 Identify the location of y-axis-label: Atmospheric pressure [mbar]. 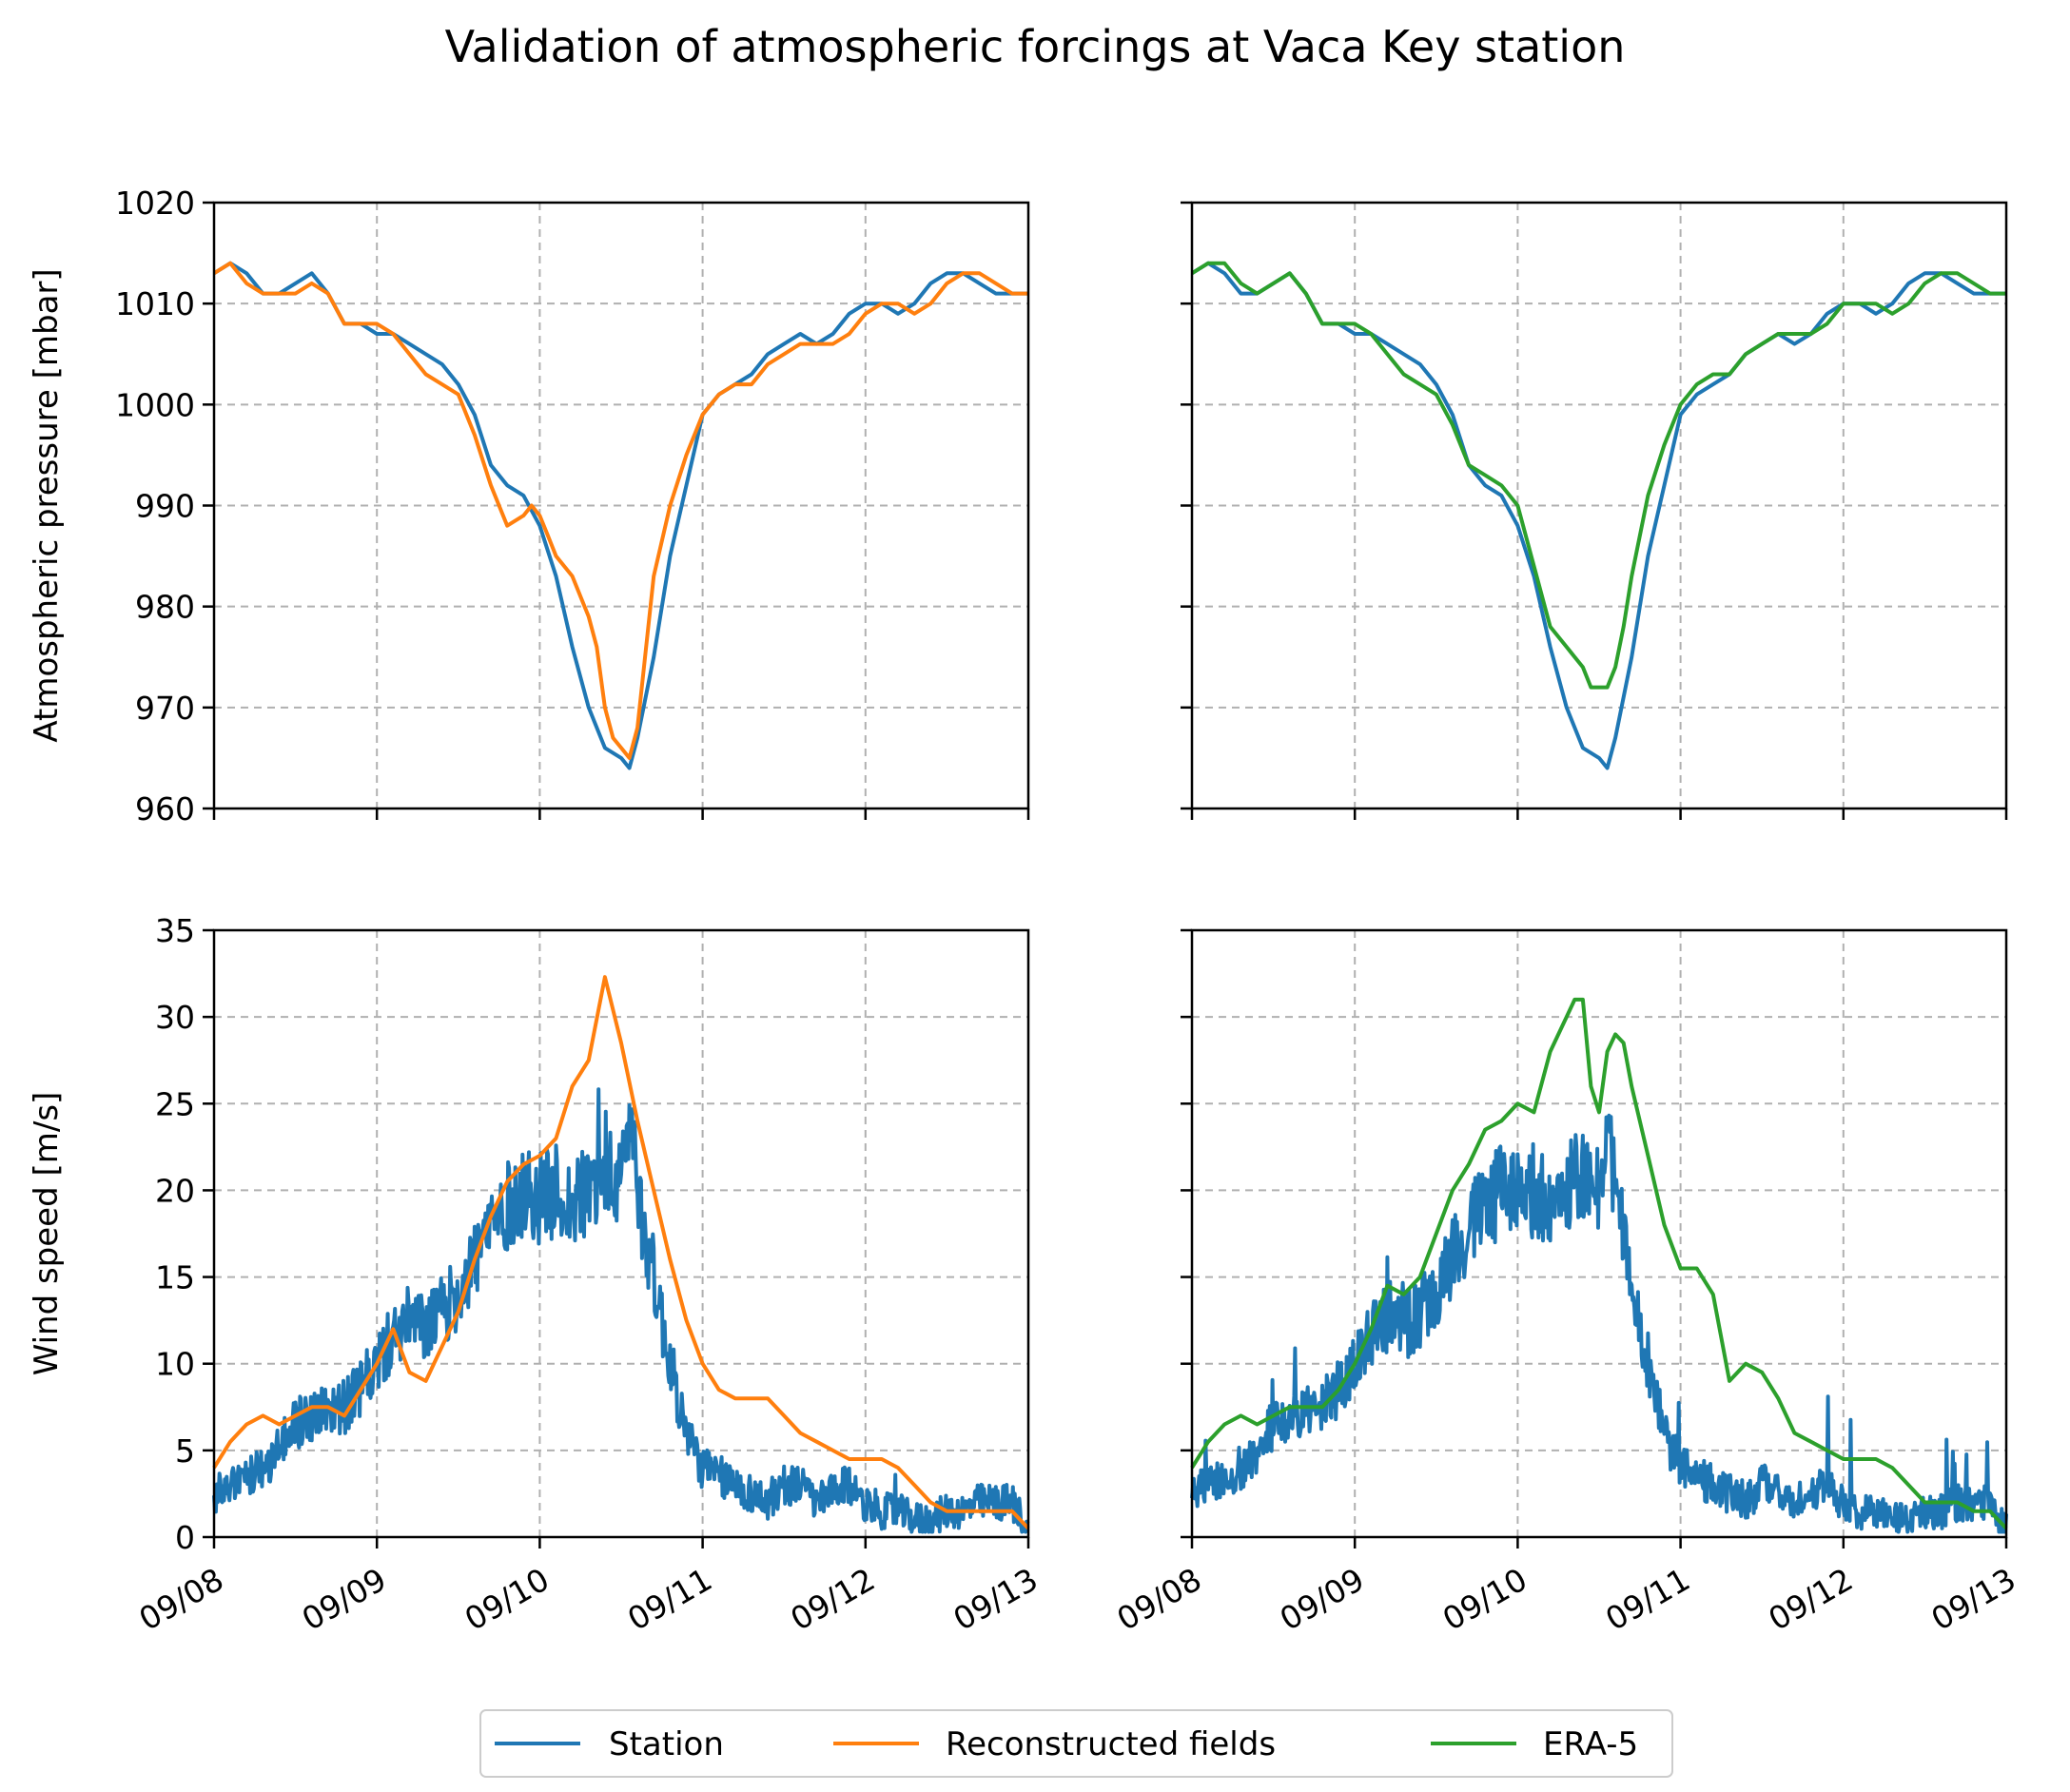
(47, 505).